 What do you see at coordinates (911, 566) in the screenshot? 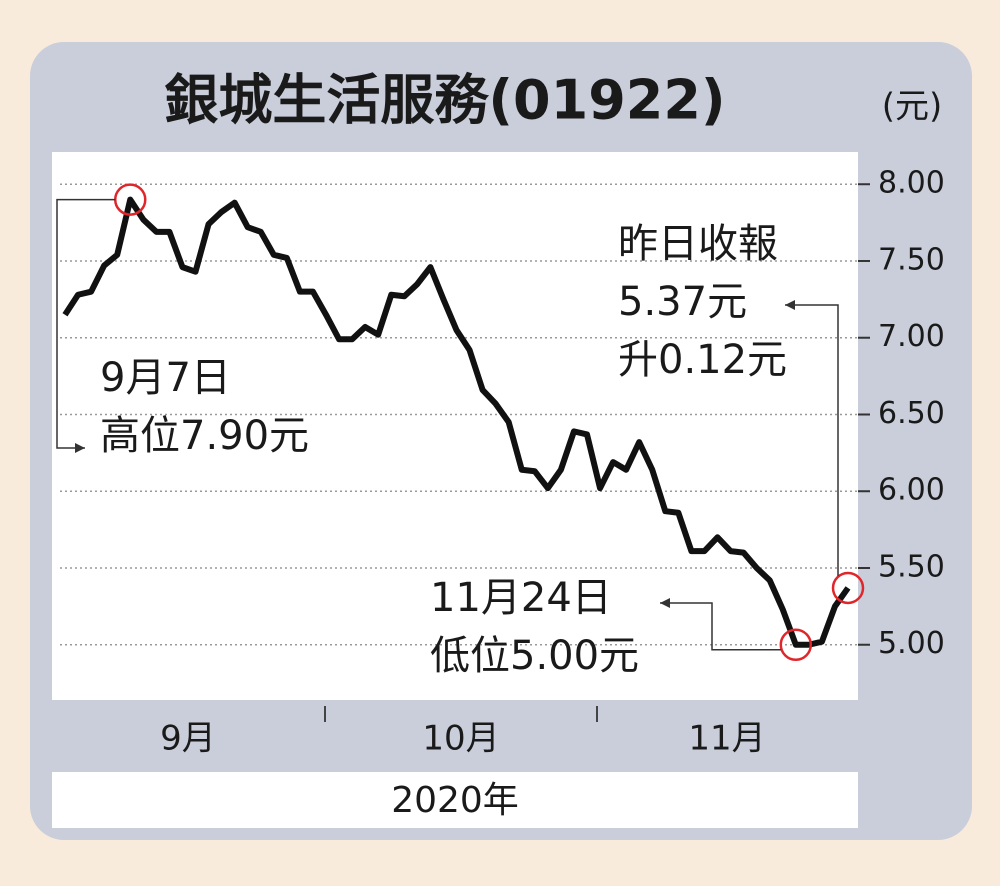
I see `y-tick-label: 5.50` at bounding box center [911, 566].